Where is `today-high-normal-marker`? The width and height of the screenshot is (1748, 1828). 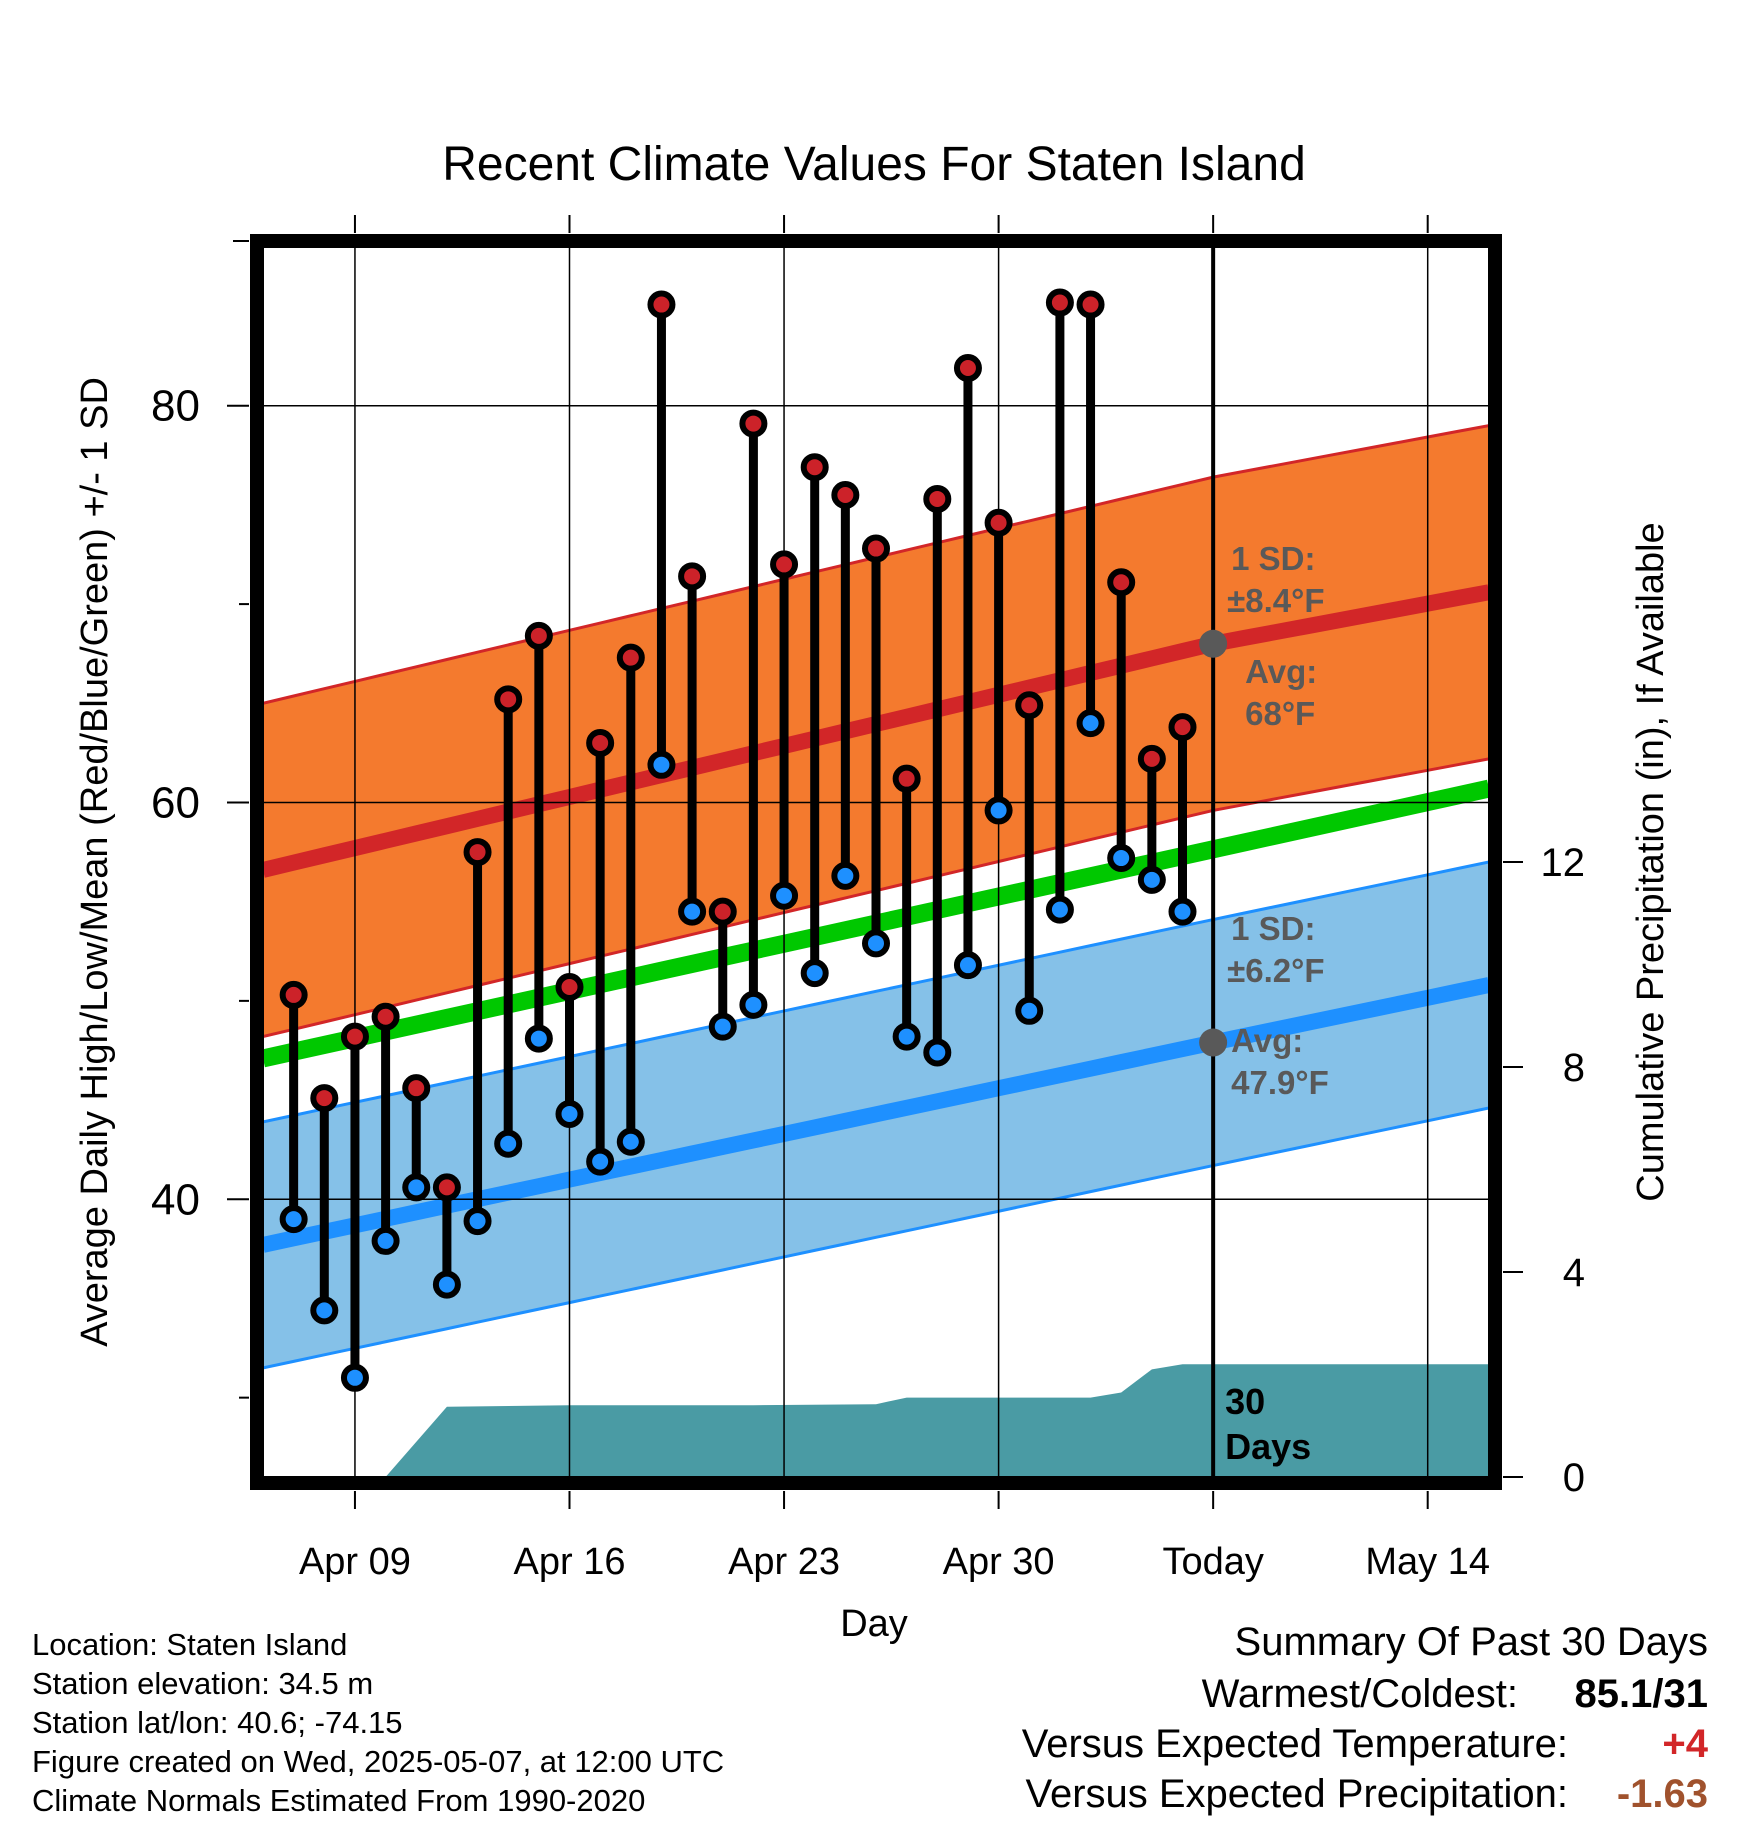
today-high-normal-marker is located at coordinates (1213, 643).